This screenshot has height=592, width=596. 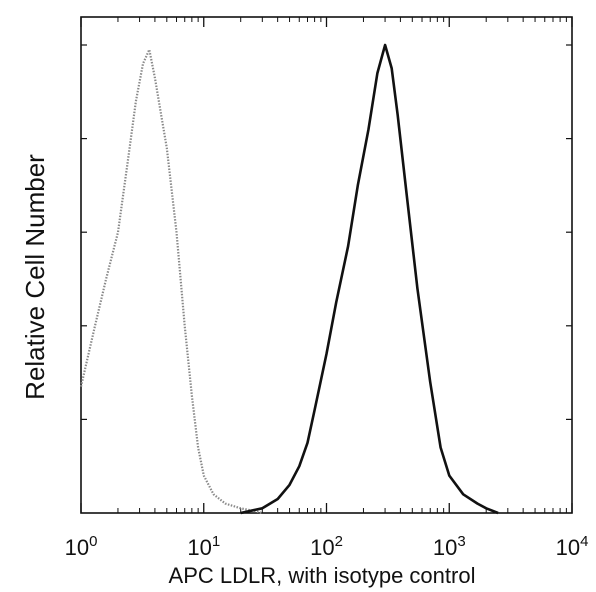 I want to click on x-tick-label: 10³, so click(x=449, y=546).